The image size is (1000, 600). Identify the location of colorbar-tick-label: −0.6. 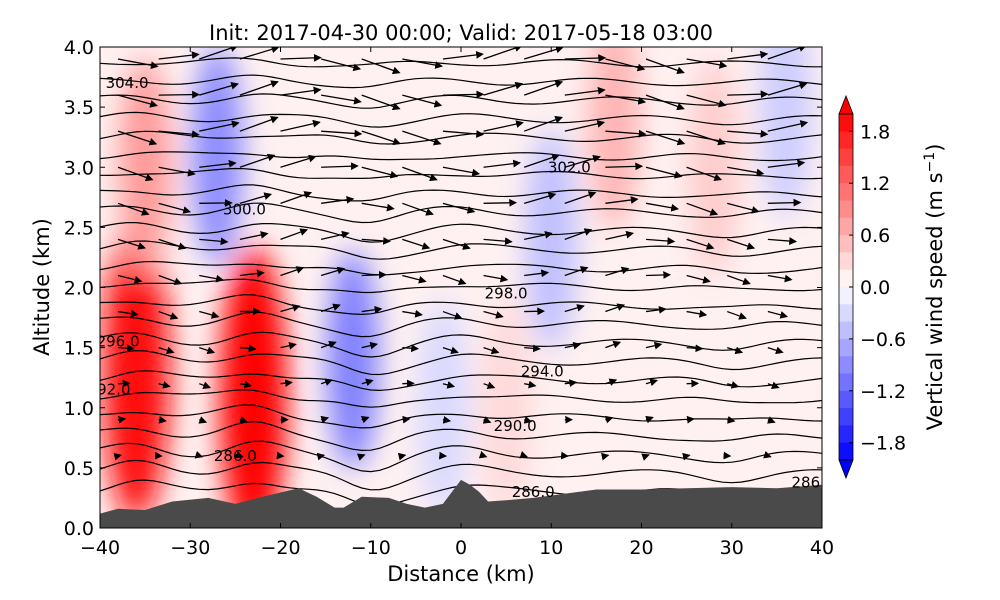
(883, 340).